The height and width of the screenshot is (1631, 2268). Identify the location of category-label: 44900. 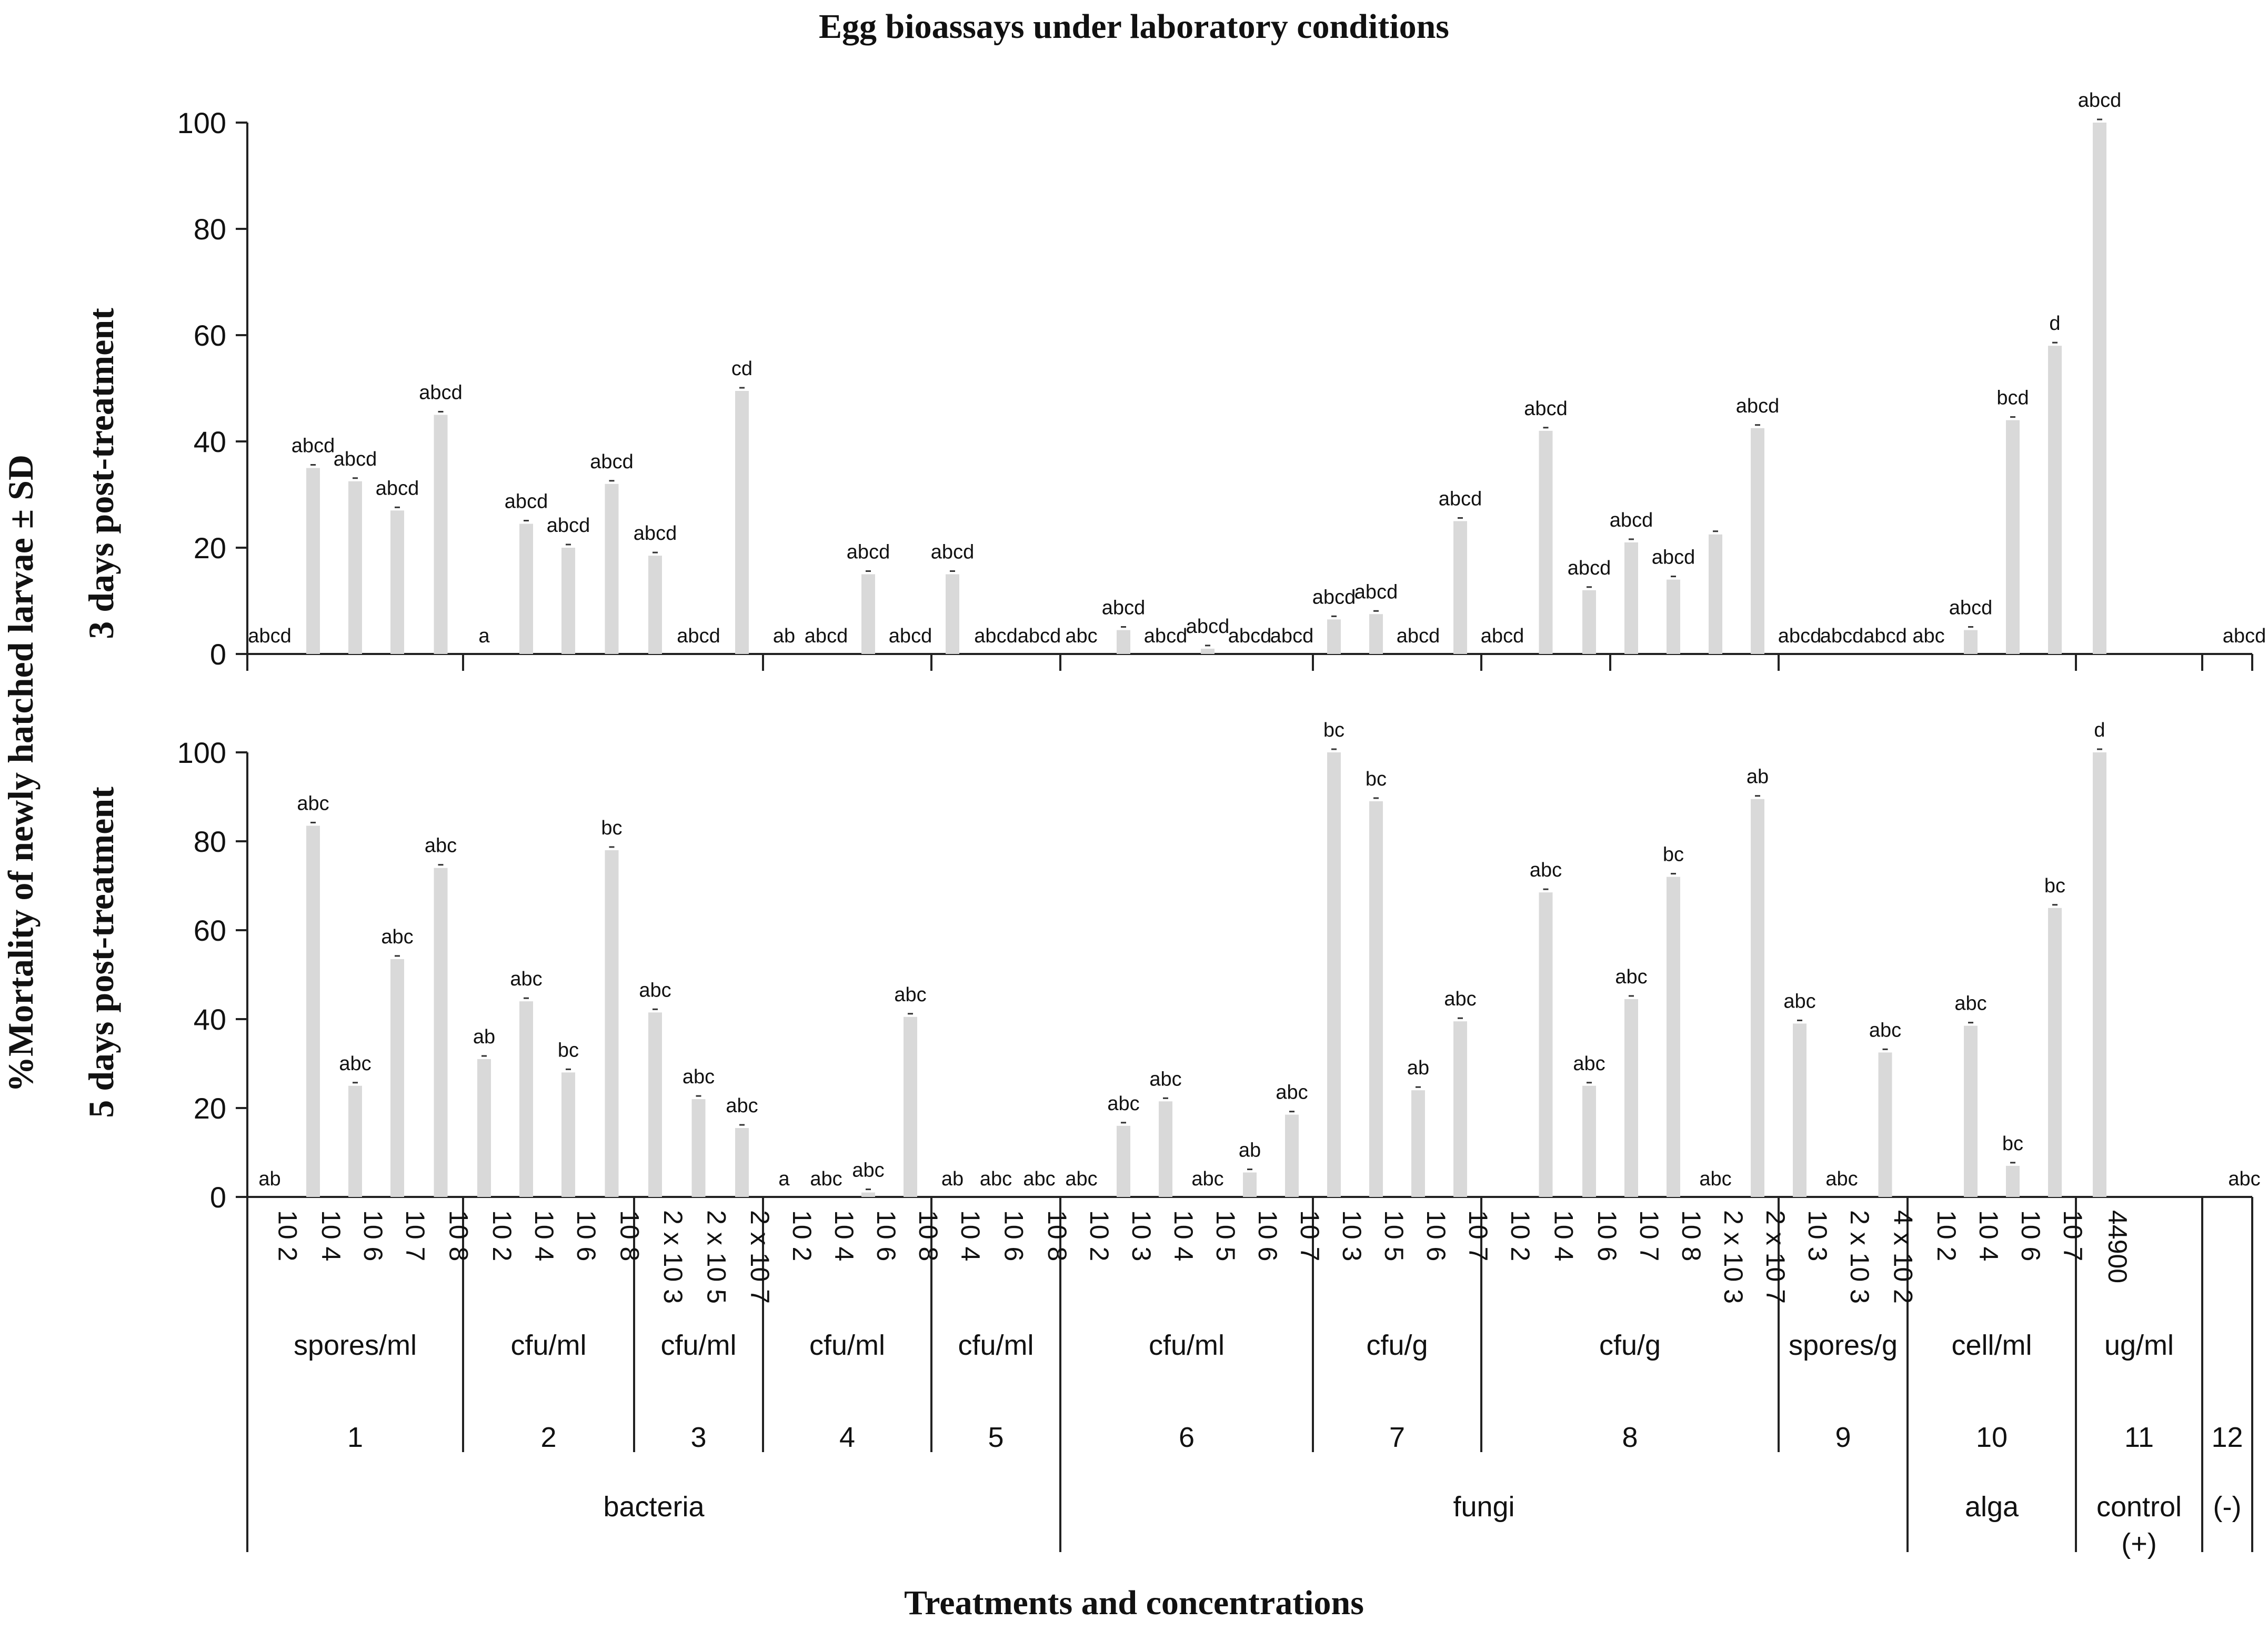
(2117, 1246).